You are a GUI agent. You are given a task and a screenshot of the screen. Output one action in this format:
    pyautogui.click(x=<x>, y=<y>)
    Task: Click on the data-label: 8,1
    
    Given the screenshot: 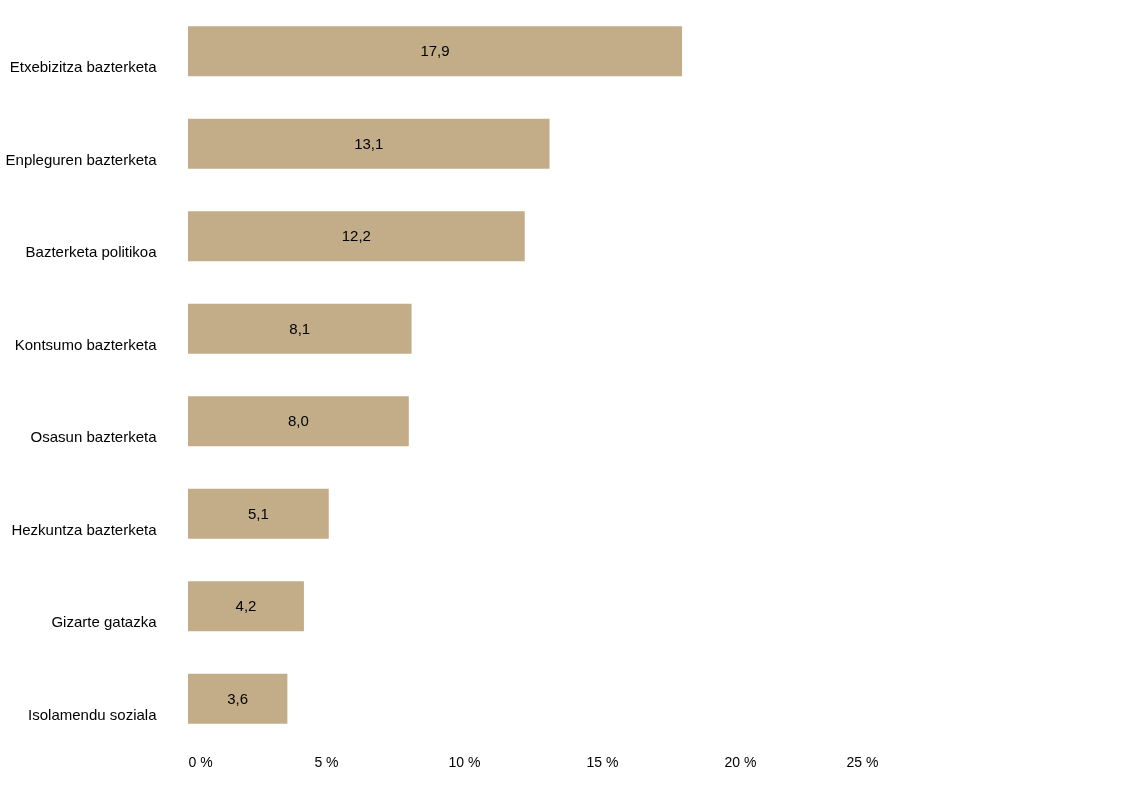 What is the action you would take?
    pyautogui.click(x=300, y=328)
    